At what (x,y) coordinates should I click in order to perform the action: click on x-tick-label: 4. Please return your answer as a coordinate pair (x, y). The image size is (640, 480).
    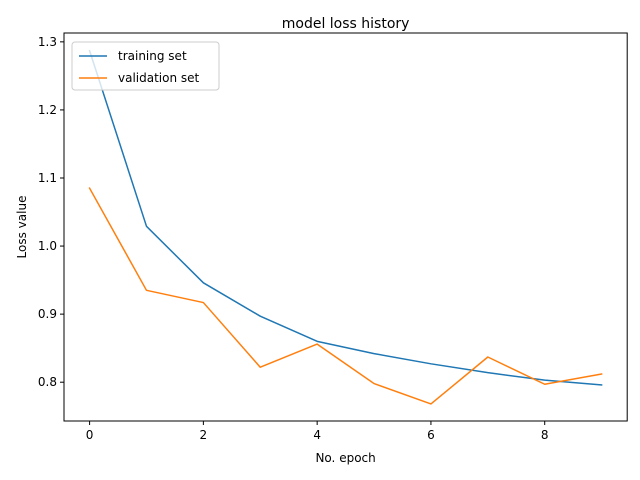
    Looking at the image, I should click on (317, 435).